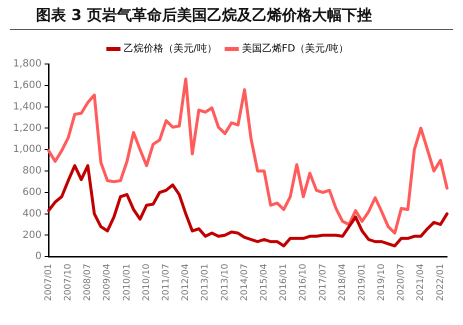 The image size is (463, 325). Describe the element at coordinates (107, 282) in the screenshot. I see `x-tick-label: 2009/04` at that location.